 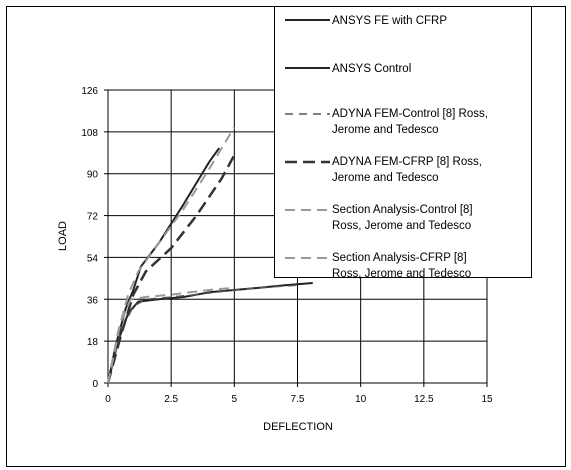 I want to click on y-tick-label: 18, so click(x=93, y=342).